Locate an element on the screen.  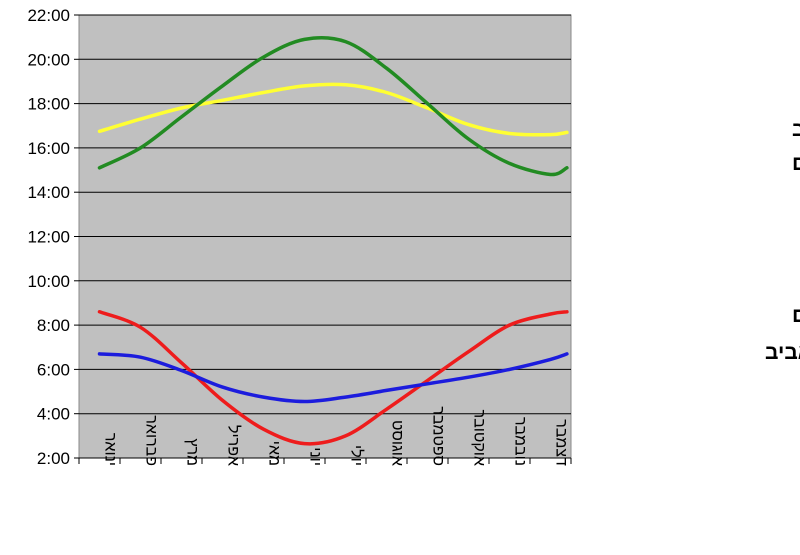
y-tick-label: 4:00 is located at coordinates (53, 414).